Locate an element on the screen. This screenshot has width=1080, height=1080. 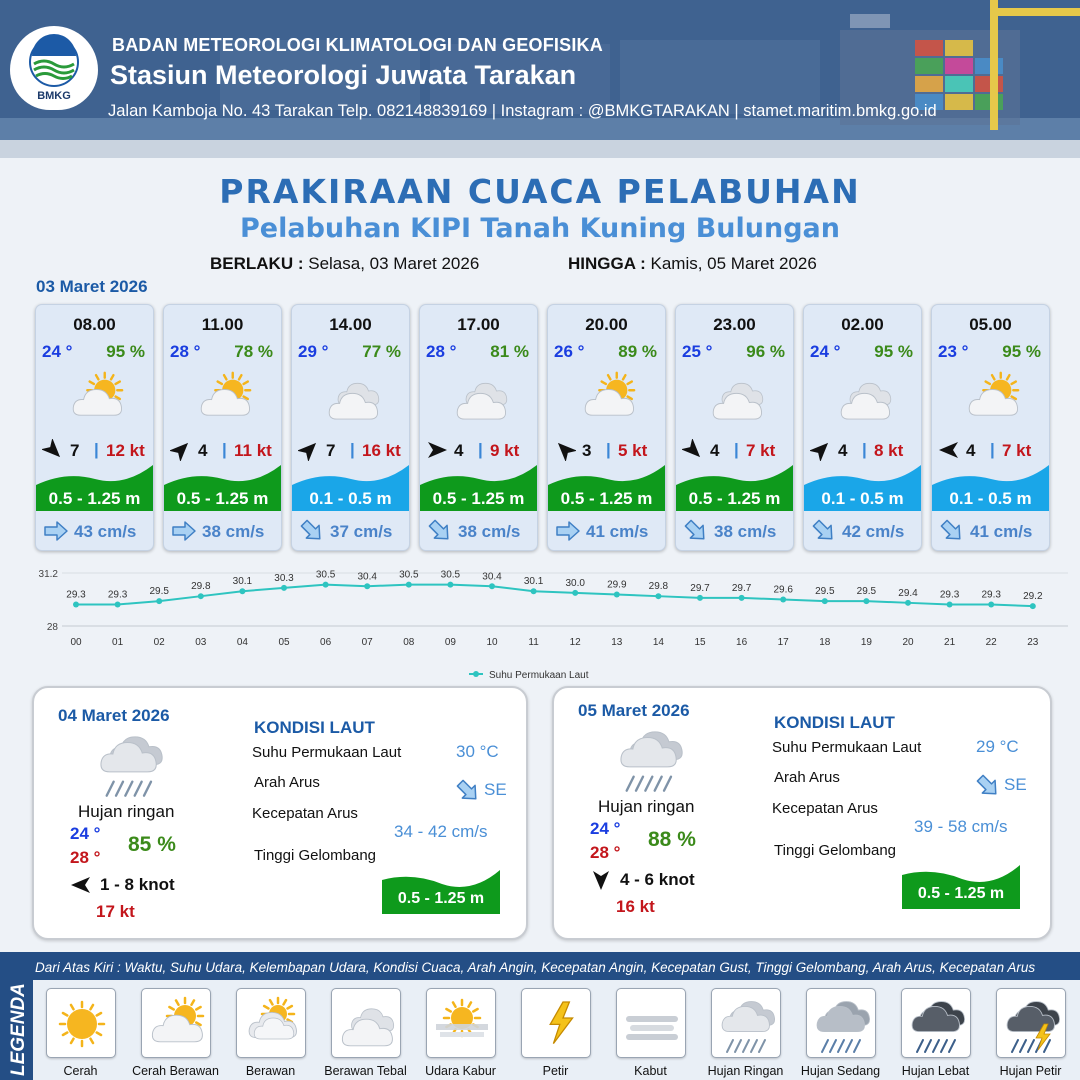
chart-x-tick-label: 20 is located at coordinates (908, 642).